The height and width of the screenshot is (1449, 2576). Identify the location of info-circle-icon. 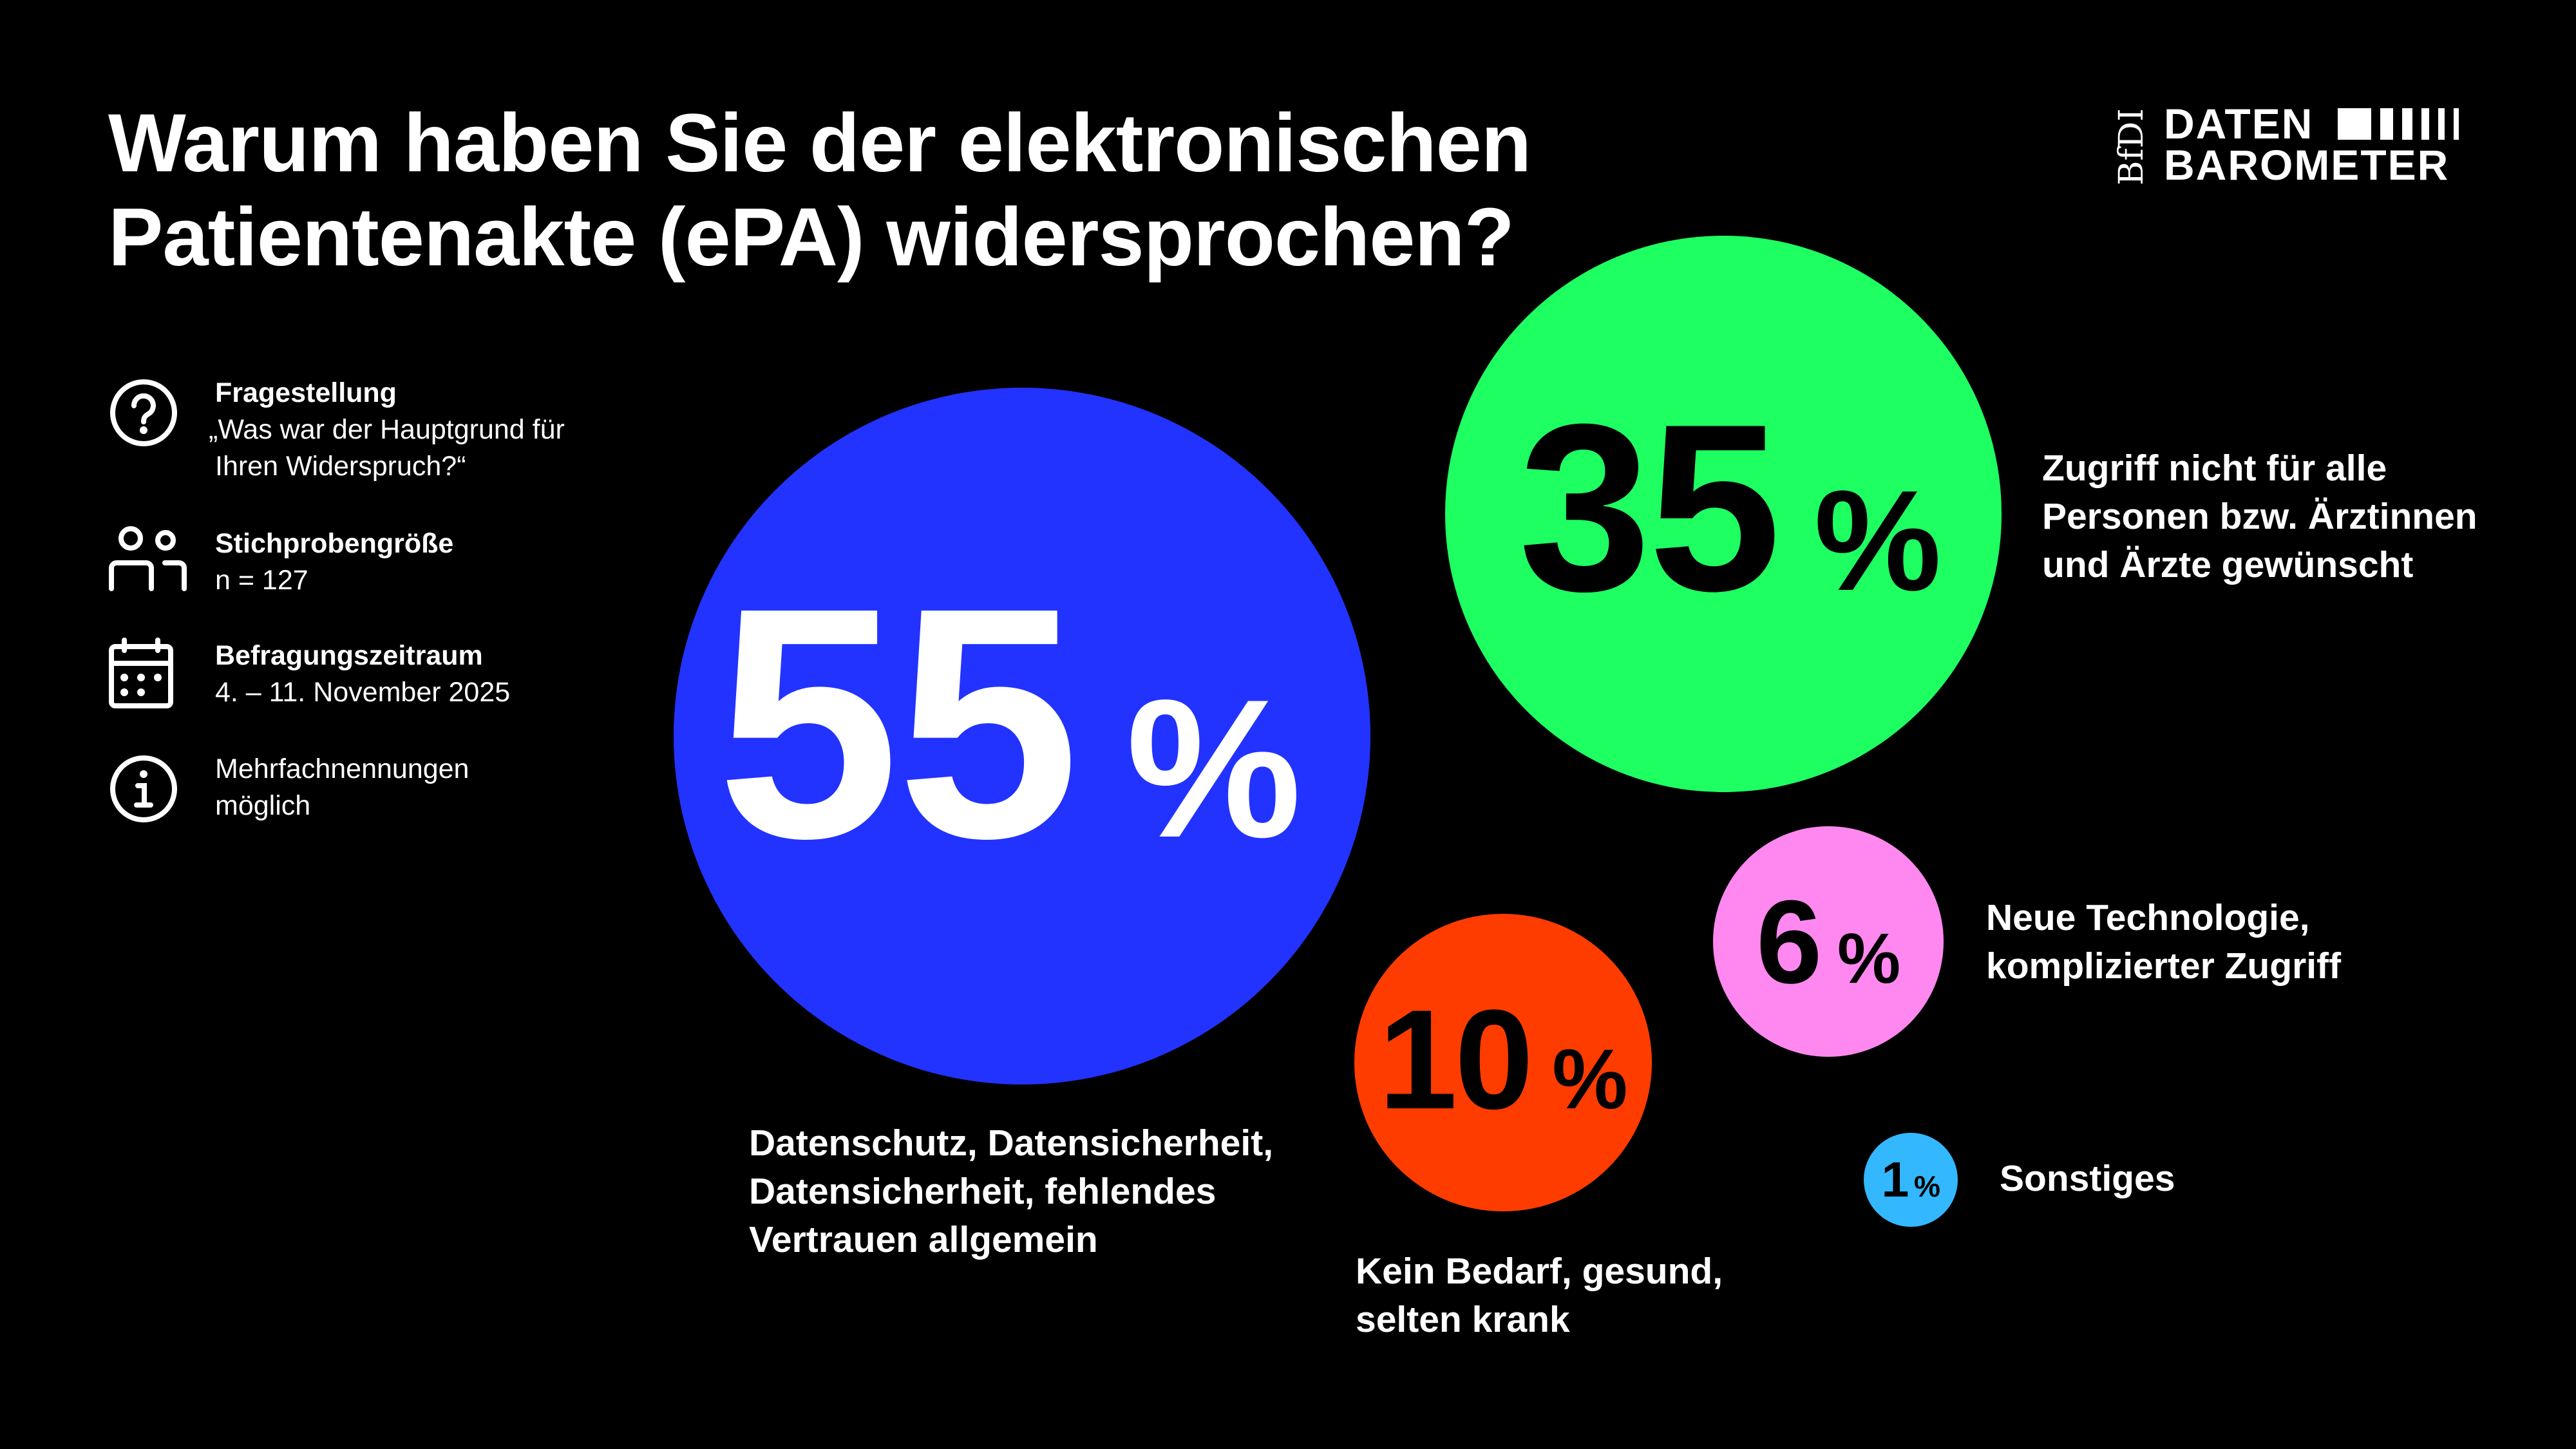
(143, 788).